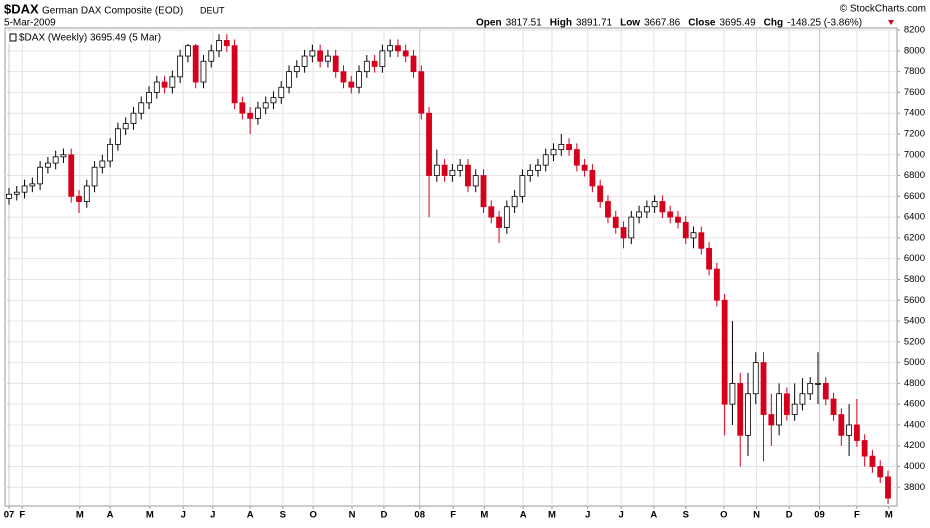 The image size is (930, 528). Describe the element at coordinates (891, 22) in the screenshot. I see `change-arrow` at that location.